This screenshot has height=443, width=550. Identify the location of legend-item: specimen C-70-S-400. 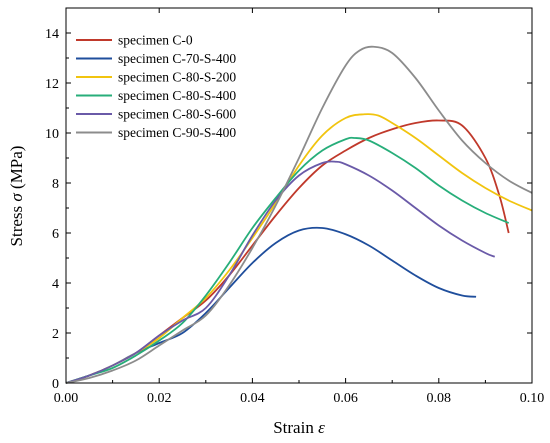
(156, 58).